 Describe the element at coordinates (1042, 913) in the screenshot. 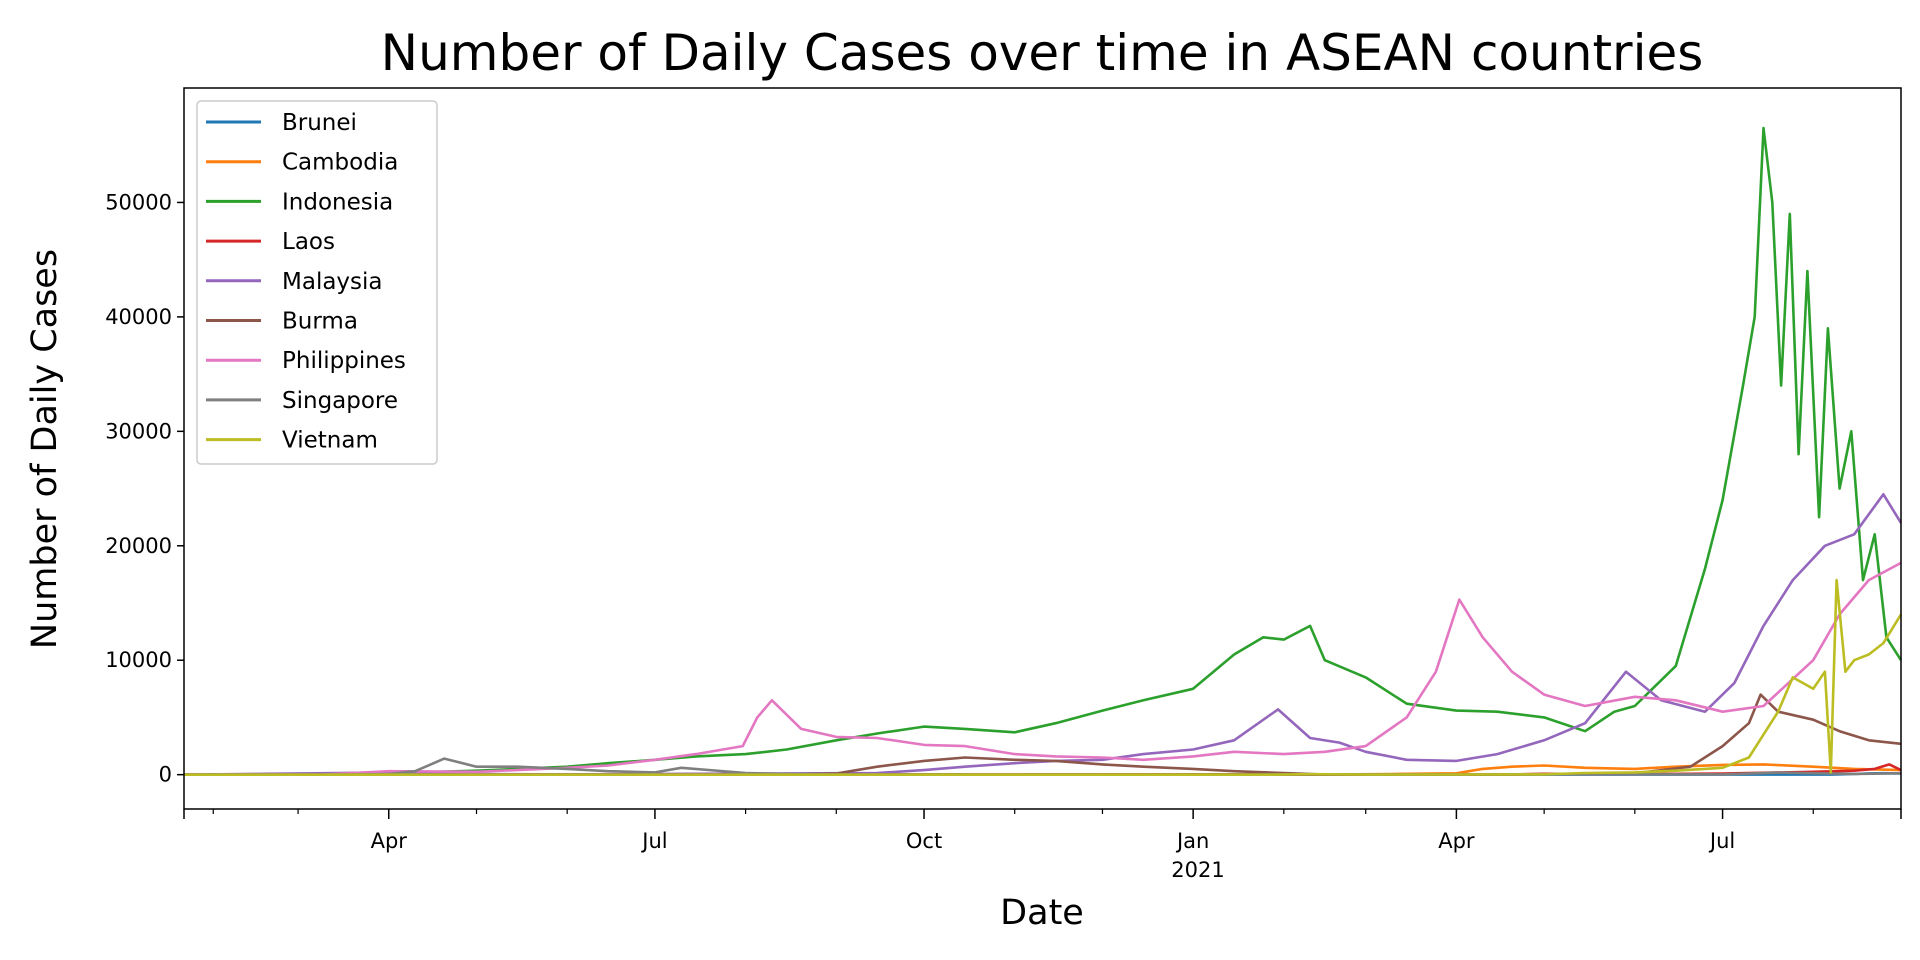

I see `x-axis-title: Date` at that location.